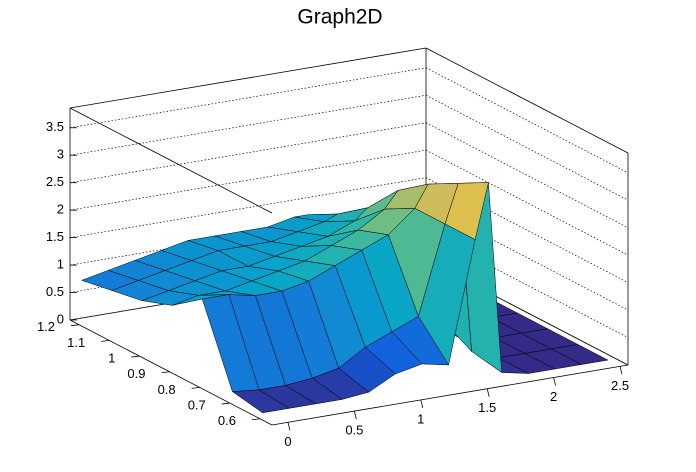  What do you see at coordinates (420, 418) in the screenshot?
I see `x-tick-label: 1` at bounding box center [420, 418].